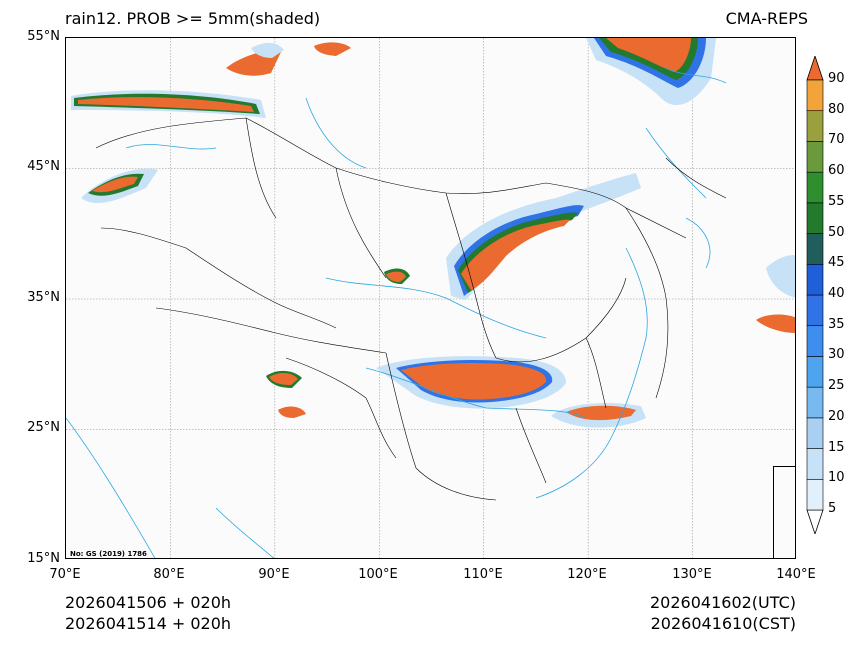 The image size is (860, 647). Describe the element at coordinates (193, 18) in the screenshot. I see `map-title: rain12. PROB >= 5mm(shaded)` at that location.